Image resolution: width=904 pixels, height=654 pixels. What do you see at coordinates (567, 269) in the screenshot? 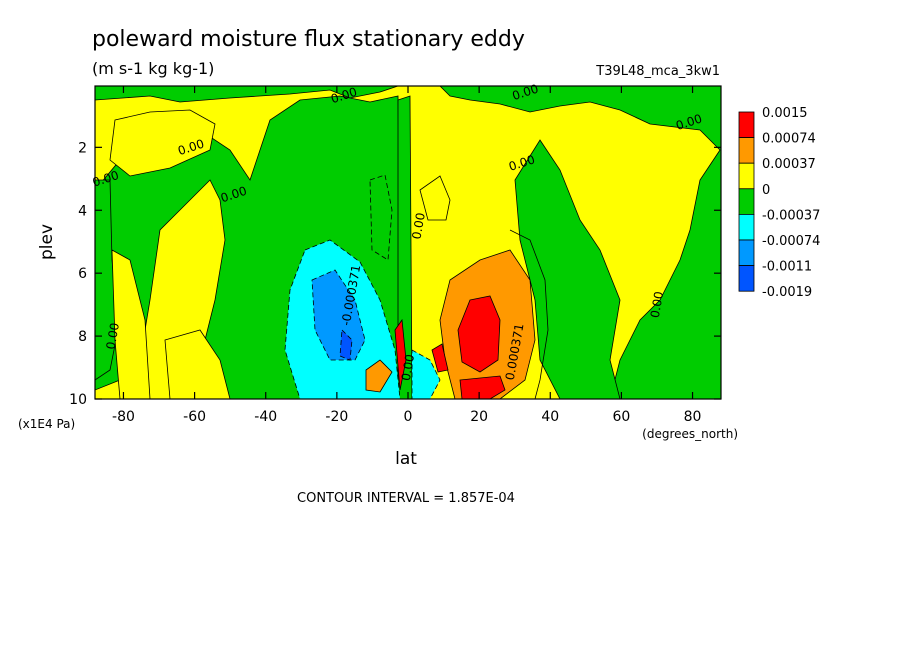
I see `field-region-neg-nh-lower` at bounding box center [567, 269].